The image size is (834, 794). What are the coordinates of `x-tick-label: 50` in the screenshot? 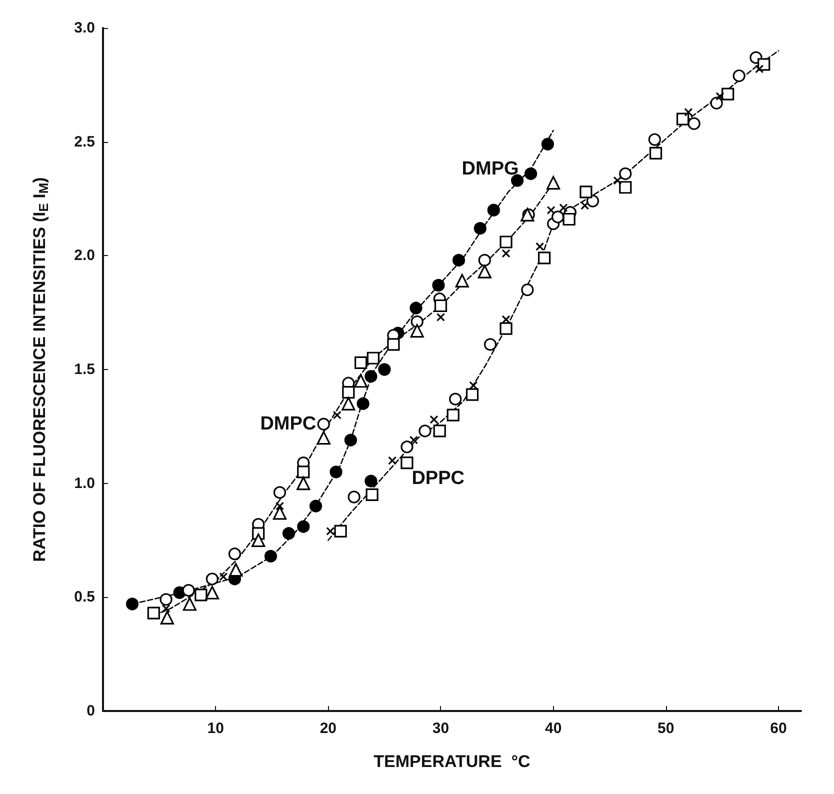 It's located at (666, 728).